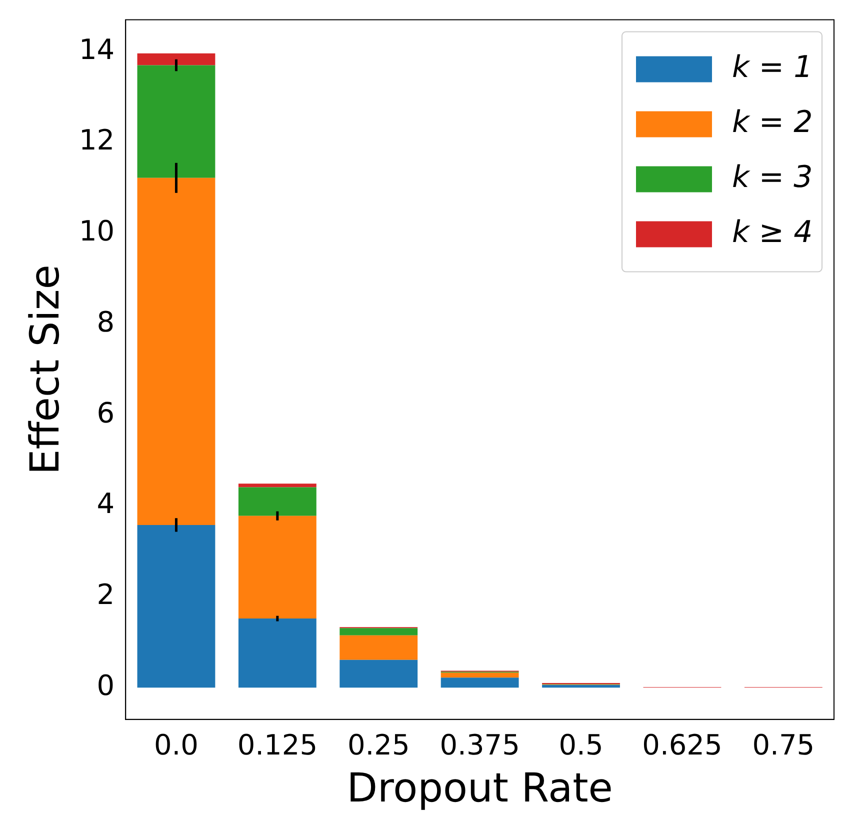 This screenshot has width=848, height=815. Describe the element at coordinates (480, 745) in the screenshot. I see `x-tick-label: 0.375` at that location.